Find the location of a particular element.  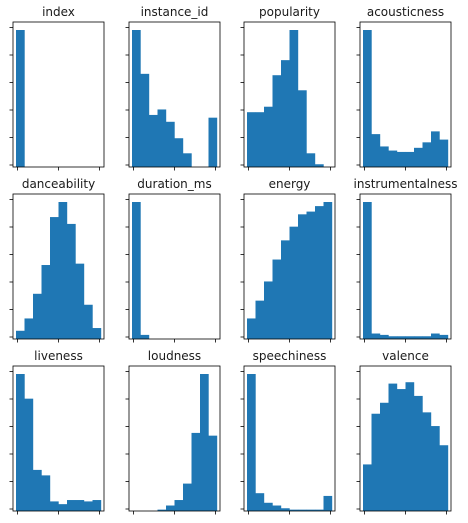

panel-title: danceability is located at coordinates (58, 184).